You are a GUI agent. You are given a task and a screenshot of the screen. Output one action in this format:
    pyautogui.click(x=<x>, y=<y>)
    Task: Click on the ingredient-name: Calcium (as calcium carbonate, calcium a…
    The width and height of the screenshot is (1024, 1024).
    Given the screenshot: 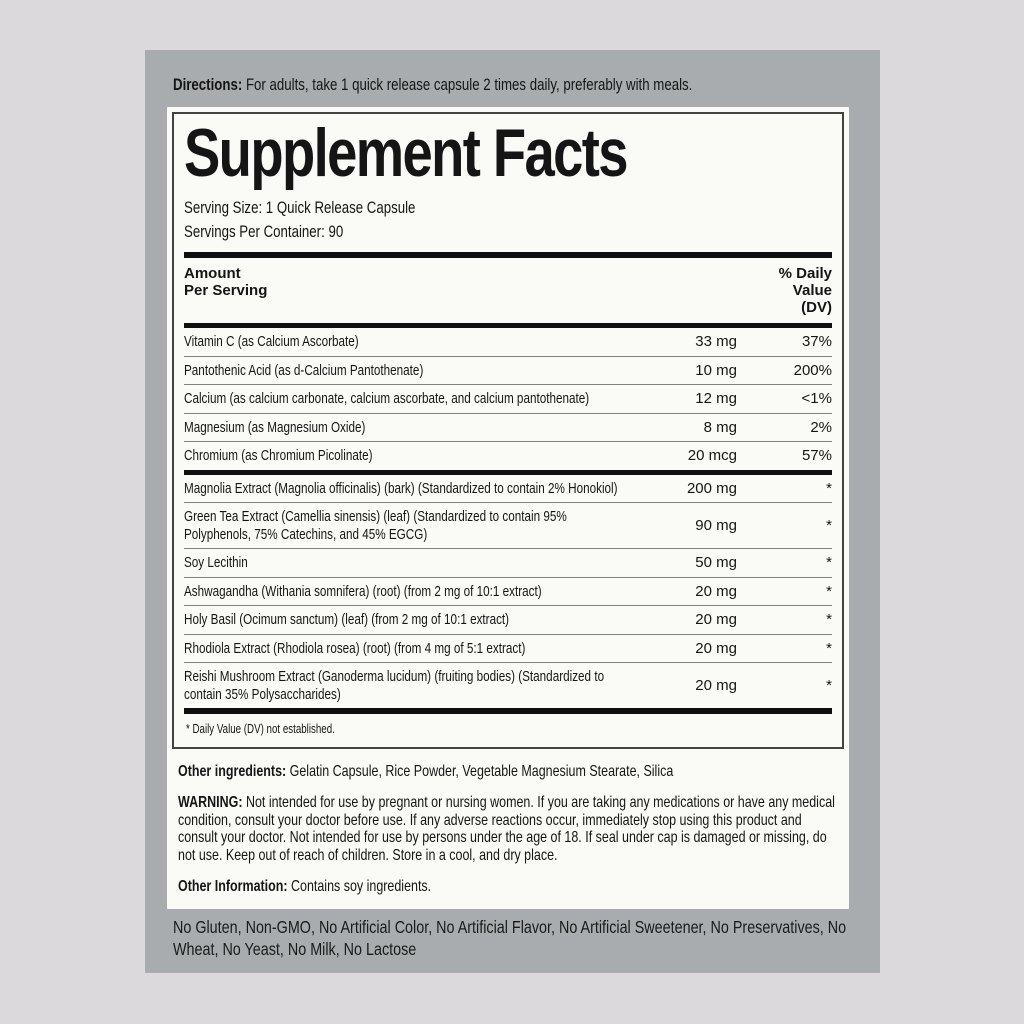 What is the action you would take?
    pyautogui.click(x=387, y=398)
    